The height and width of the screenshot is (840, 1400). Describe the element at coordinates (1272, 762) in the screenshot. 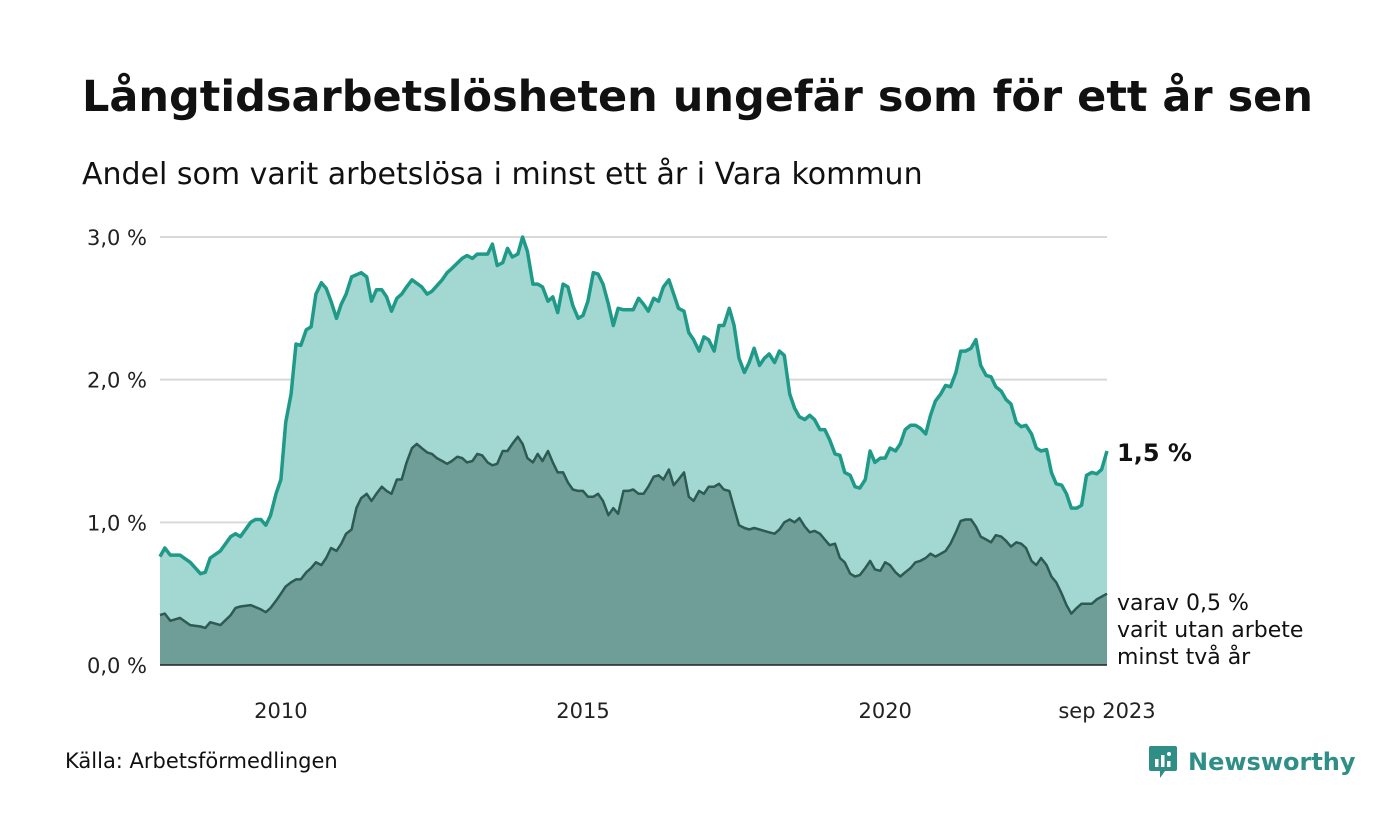

I see `brand-name: Newsworthy` at that location.